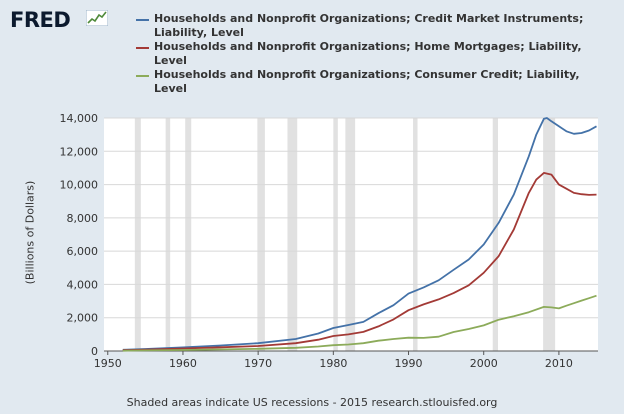  Describe the element at coordinates (40, 20) in the screenshot. I see `fred-logo: FRED` at that location.